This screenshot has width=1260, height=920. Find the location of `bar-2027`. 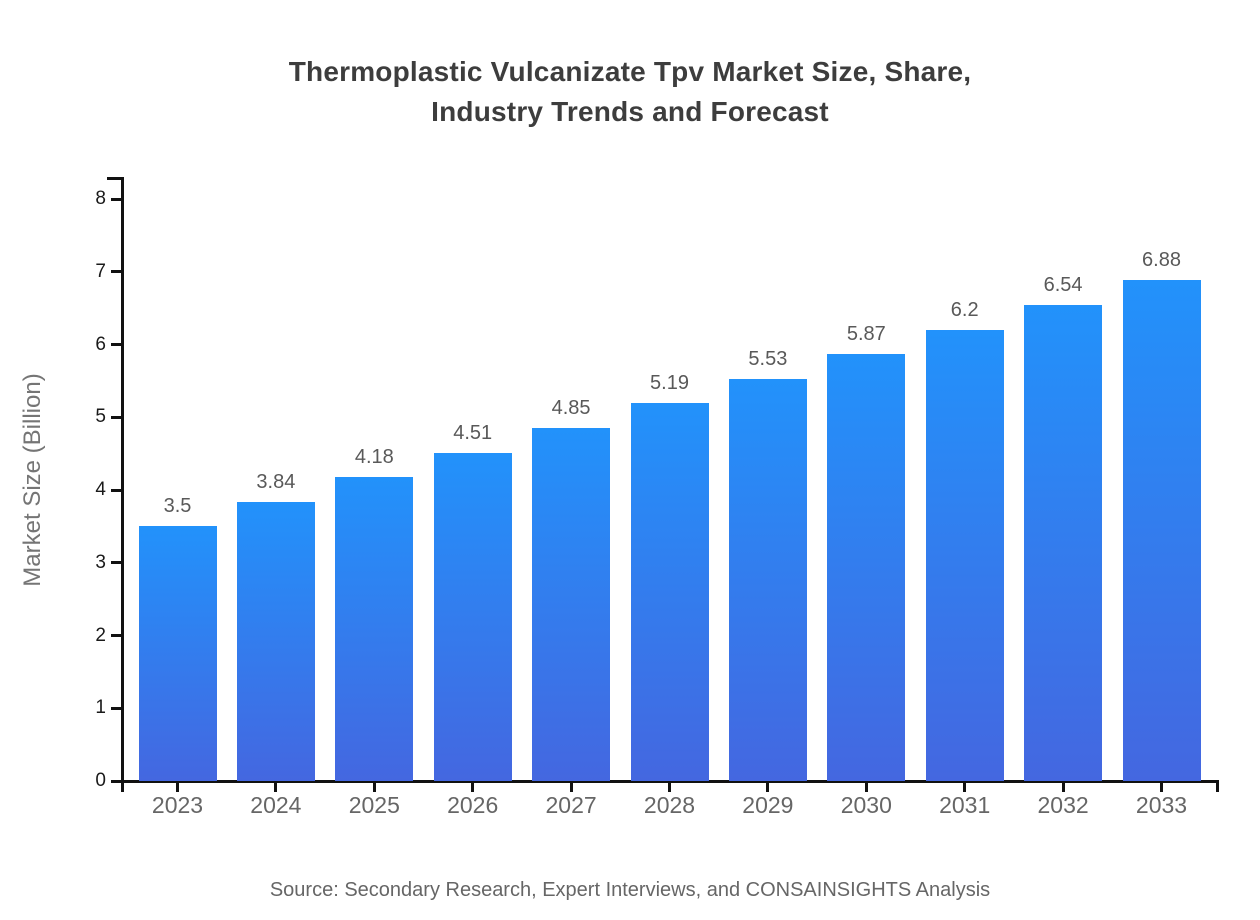

bar-2027 is located at coordinates (571, 604).